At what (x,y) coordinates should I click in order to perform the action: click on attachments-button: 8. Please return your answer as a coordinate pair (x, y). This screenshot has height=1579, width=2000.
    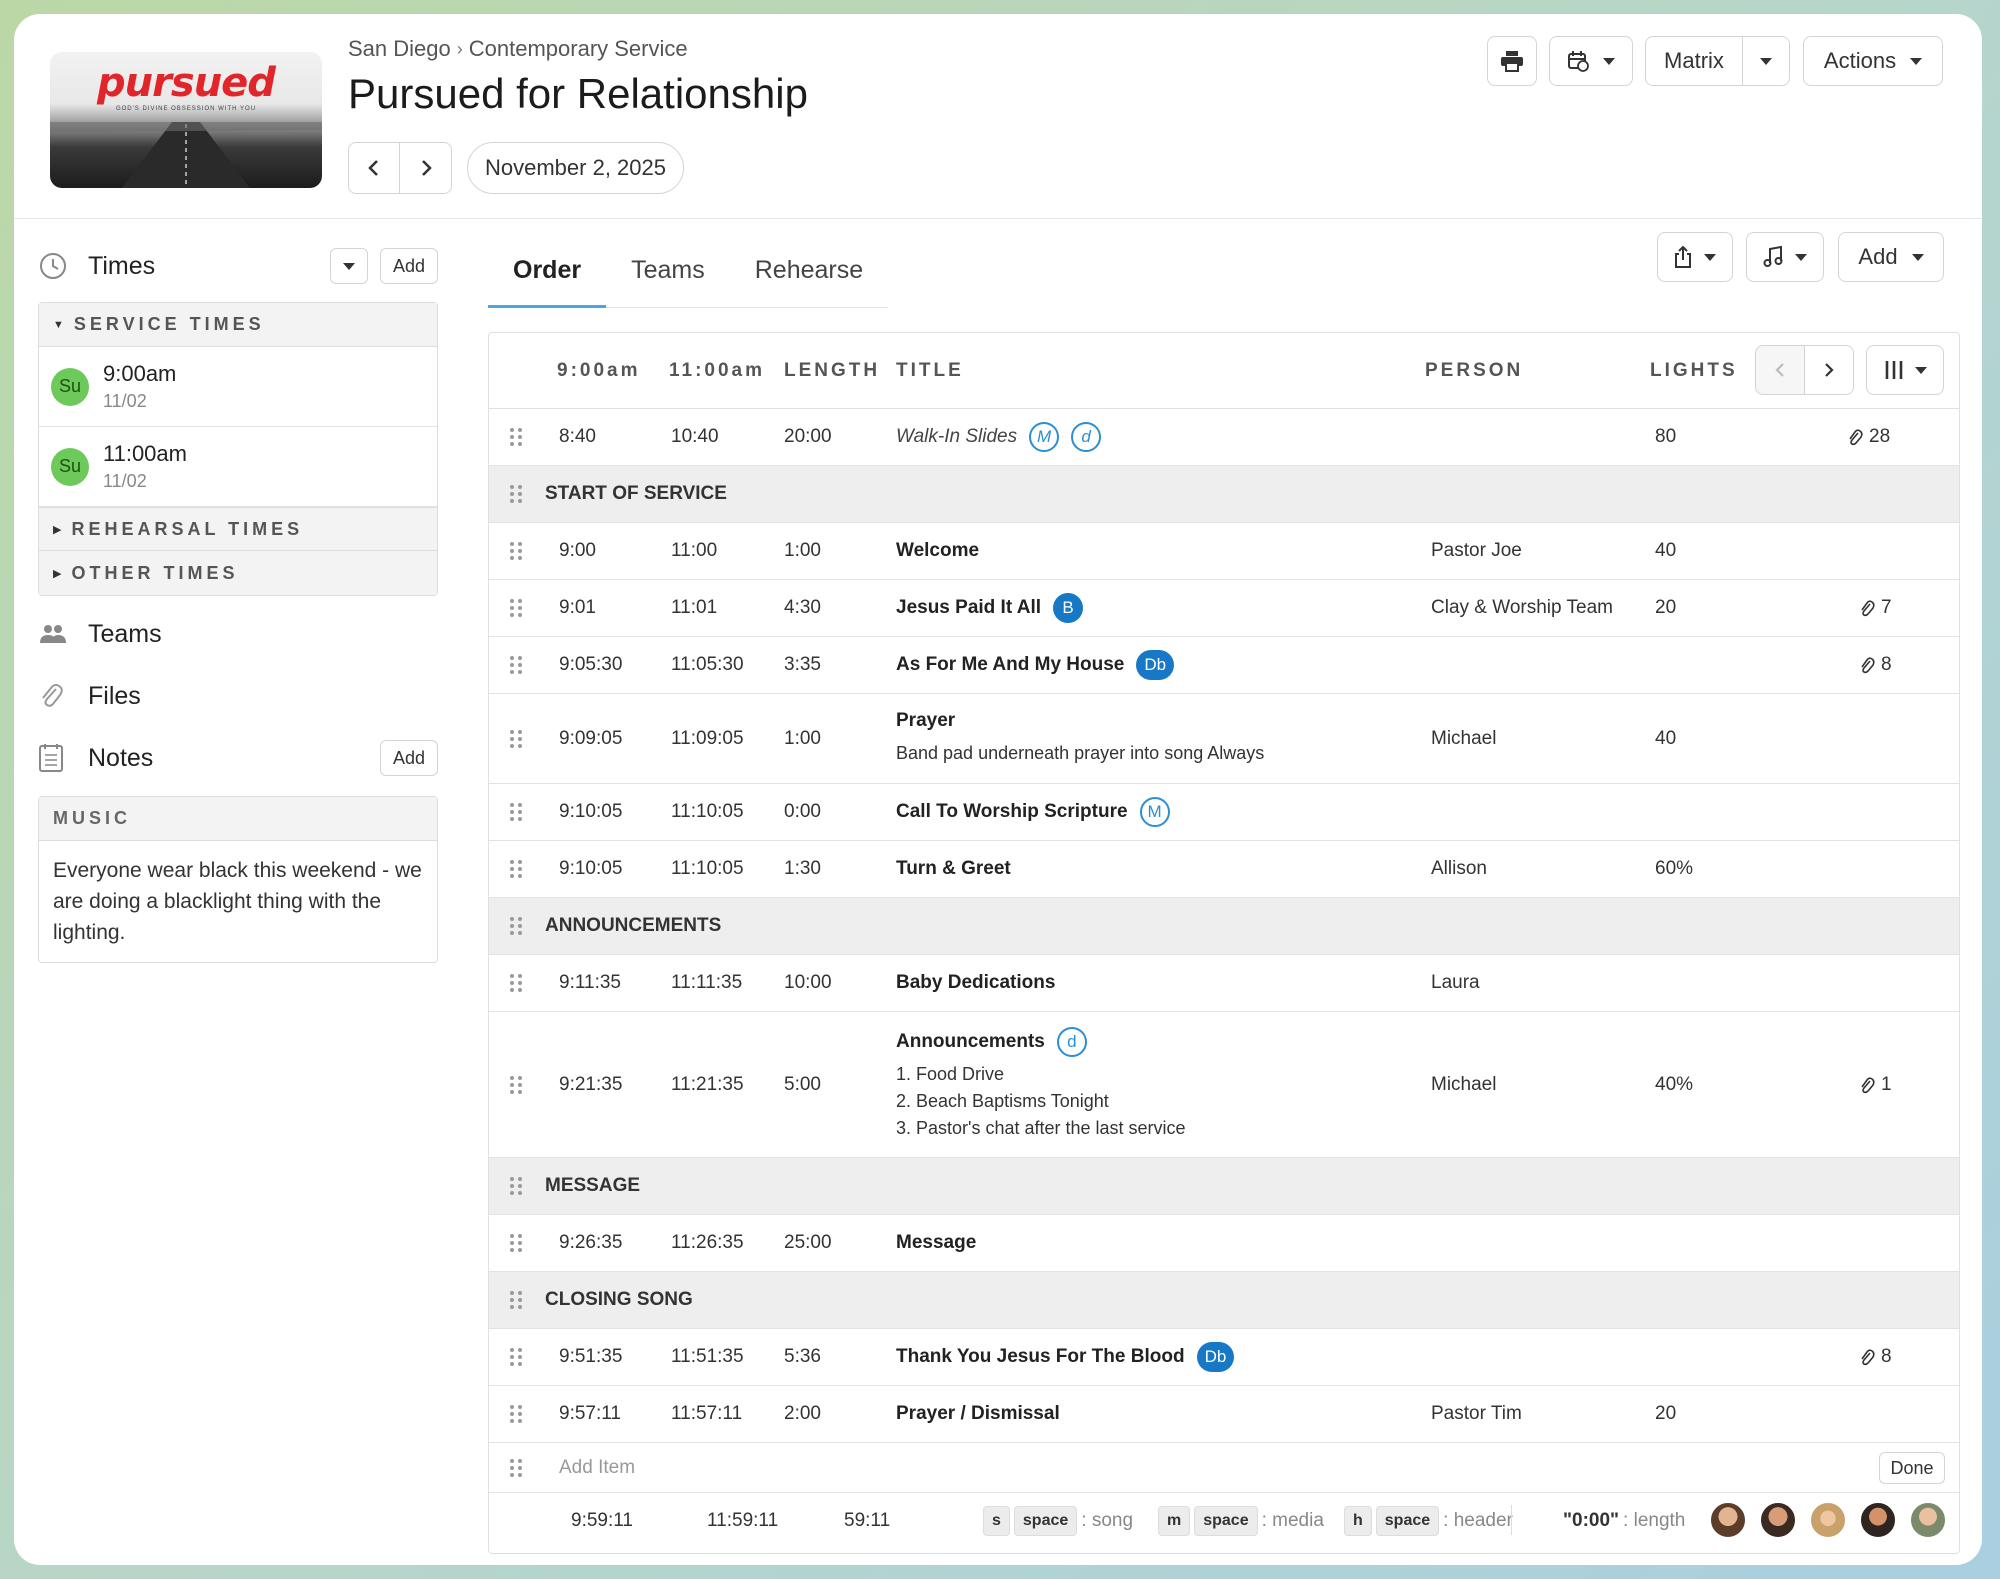
    Looking at the image, I should click on (1875, 665).